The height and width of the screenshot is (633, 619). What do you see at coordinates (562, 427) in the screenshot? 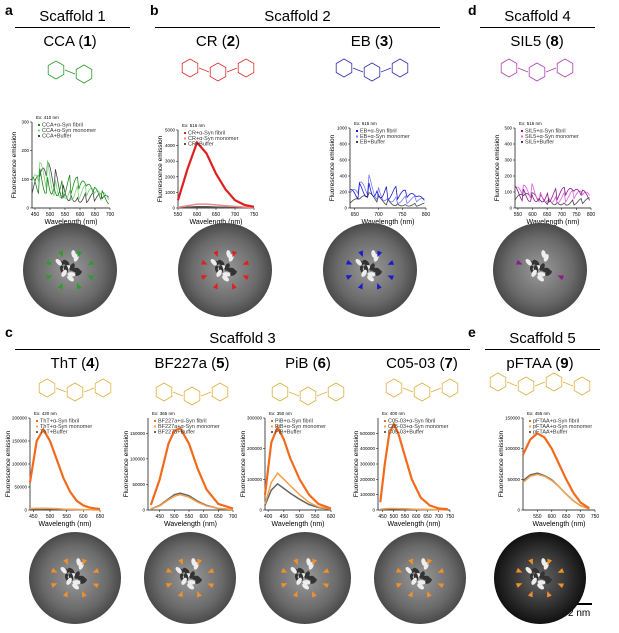
I see `legend-entry: pFTAA+α-Syn monomer` at bounding box center [562, 427].